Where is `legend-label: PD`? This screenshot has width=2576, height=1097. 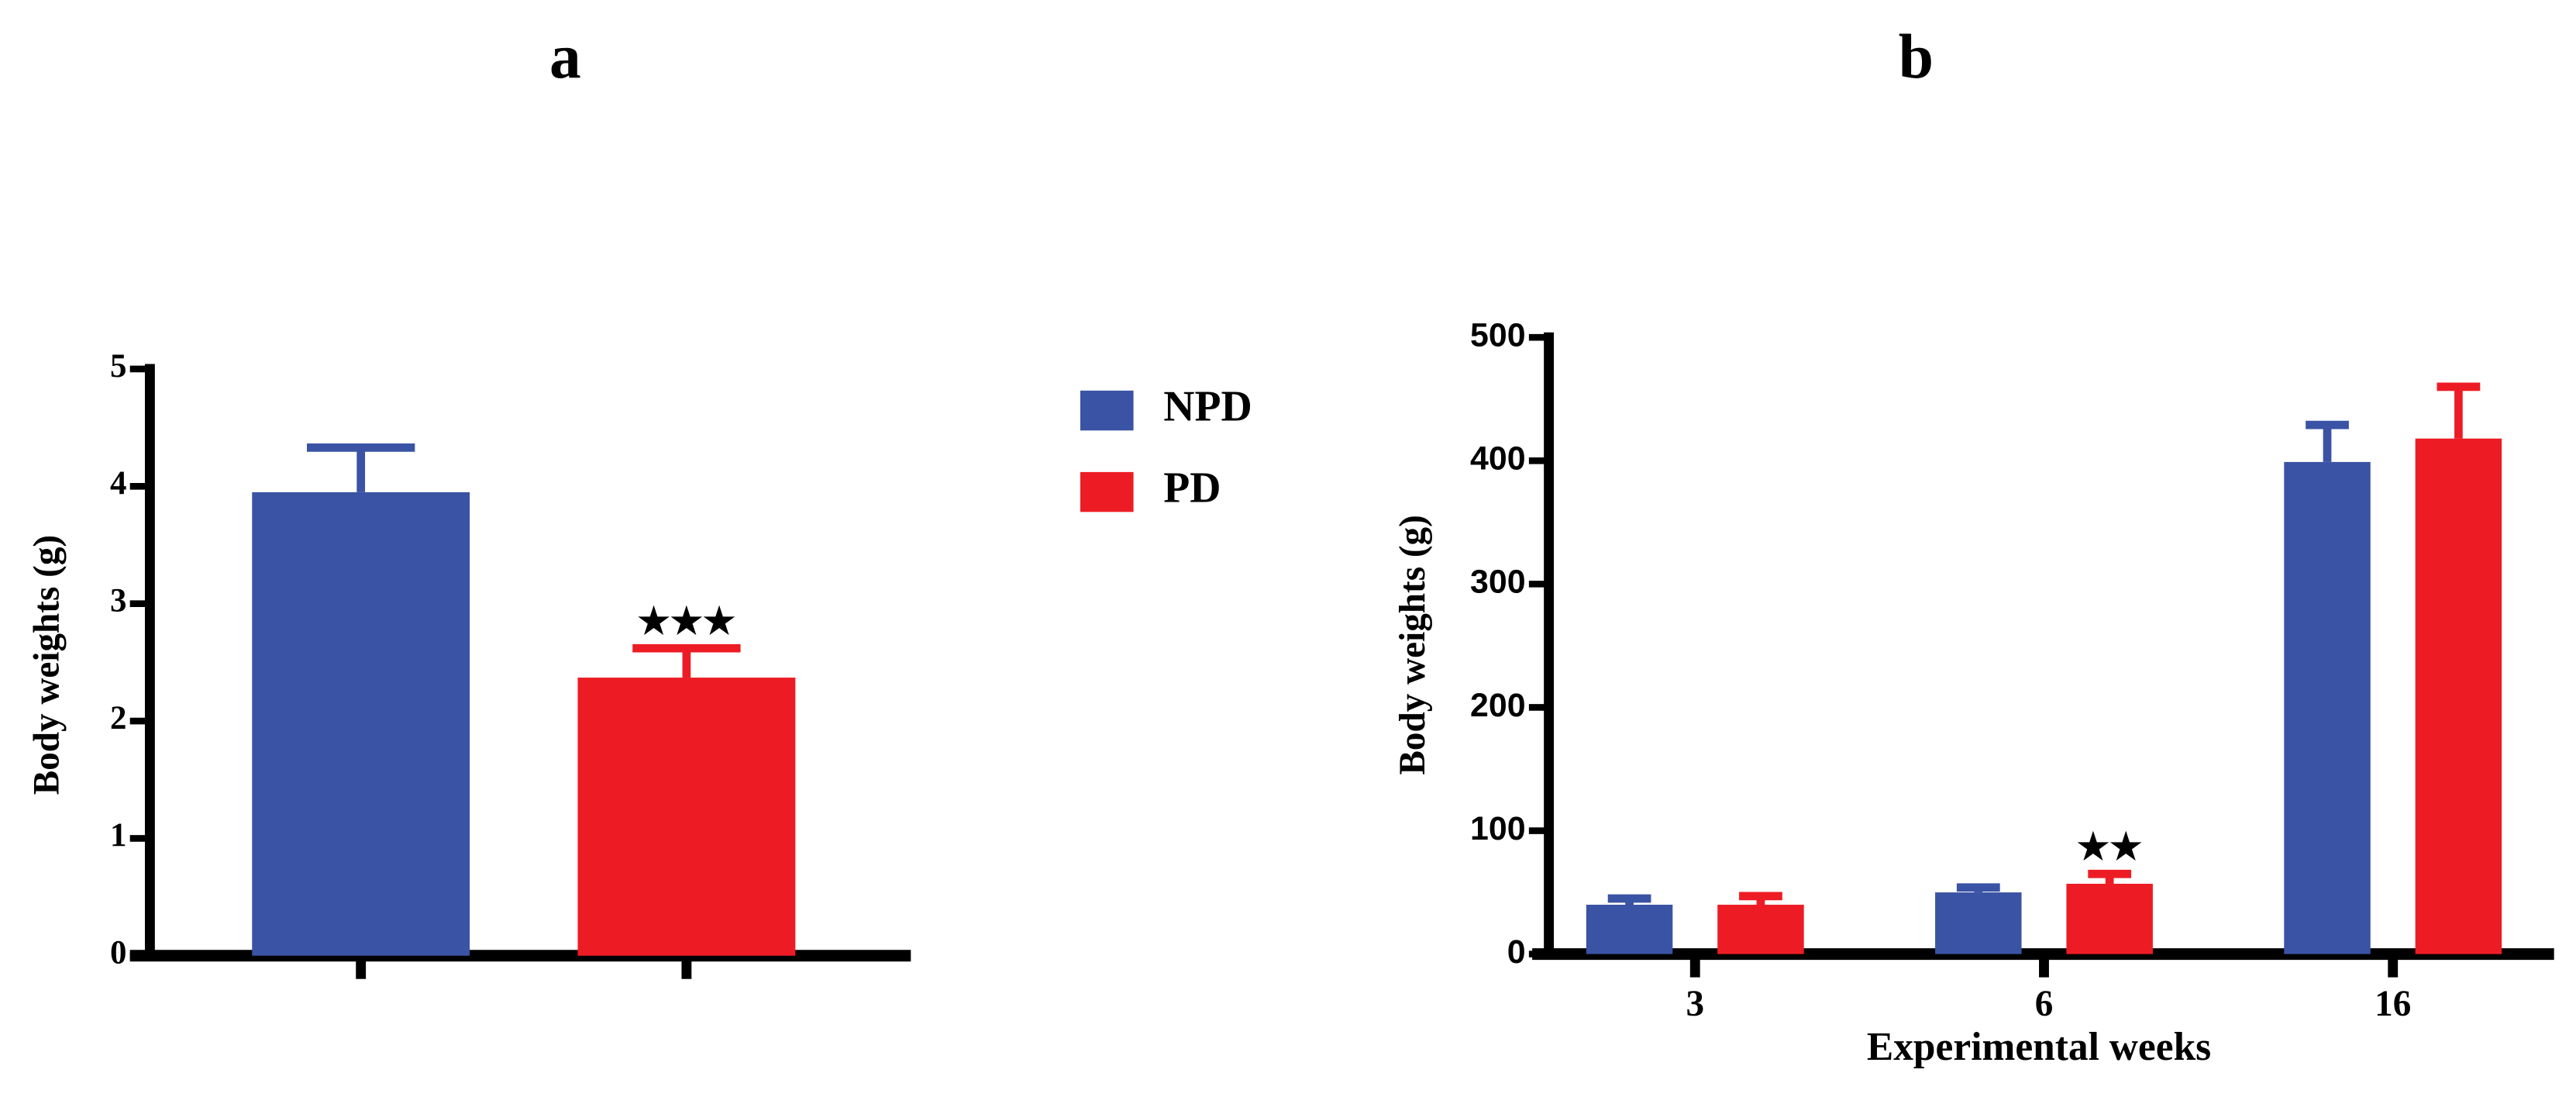 legend-label: PD is located at coordinates (1192, 488).